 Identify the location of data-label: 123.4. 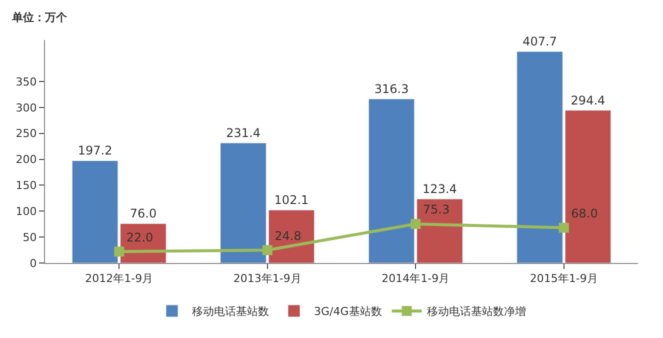
(439, 189).